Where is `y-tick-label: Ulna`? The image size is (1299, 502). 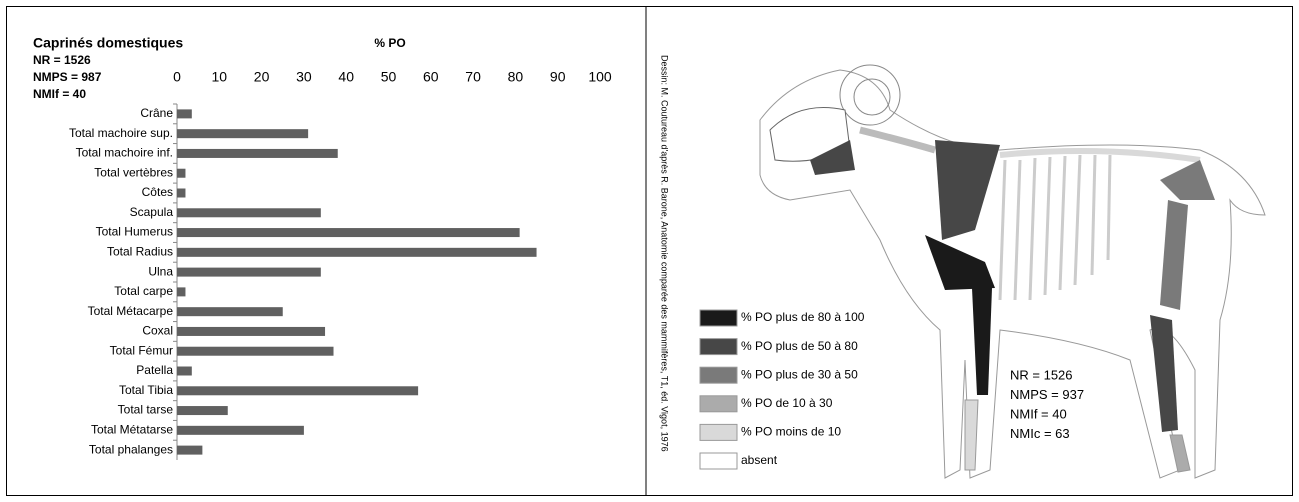 y-tick-label: Ulna is located at coordinates (160, 271).